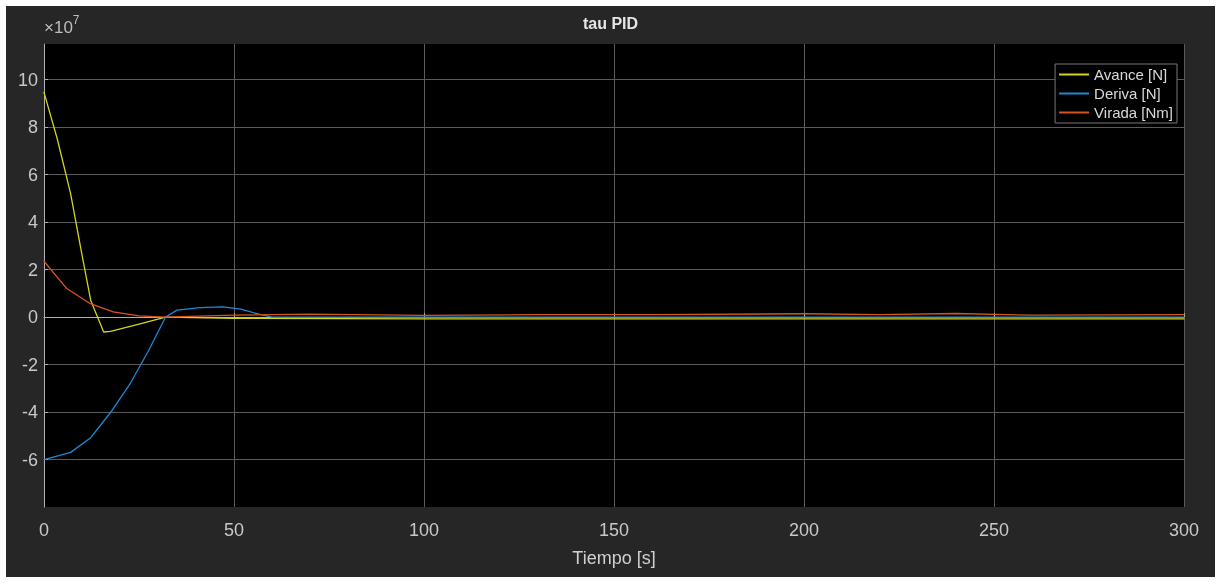  Describe the element at coordinates (1184, 530) in the screenshot. I see `x-tick-label: 300` at that location.